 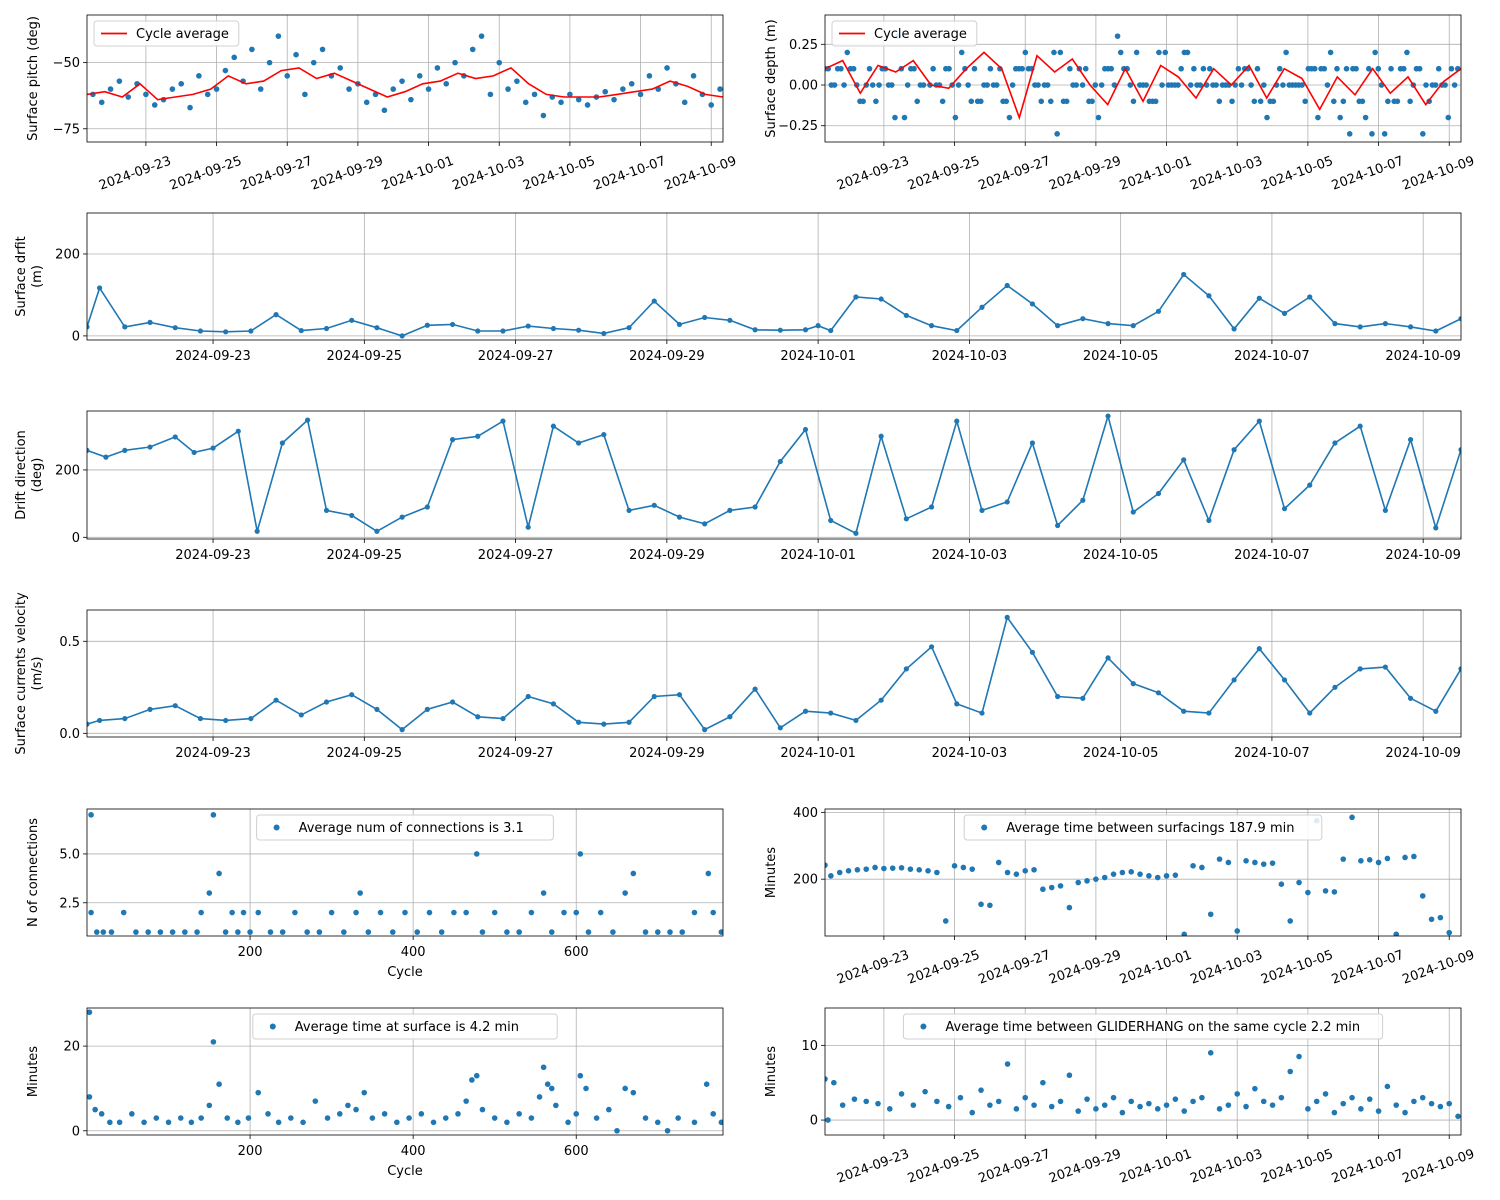 What do you see at coordinates (970, 356) in the screenshot?
I see `x-tick-label: 2024-10-03` at bounding box center [970, 356].